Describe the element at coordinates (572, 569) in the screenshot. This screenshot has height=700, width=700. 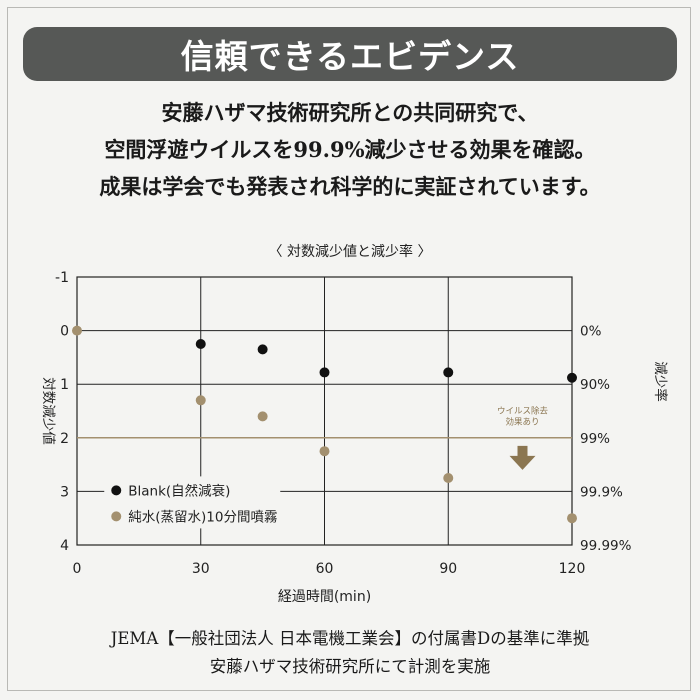
I see `x-tick-label: 120` at that location.